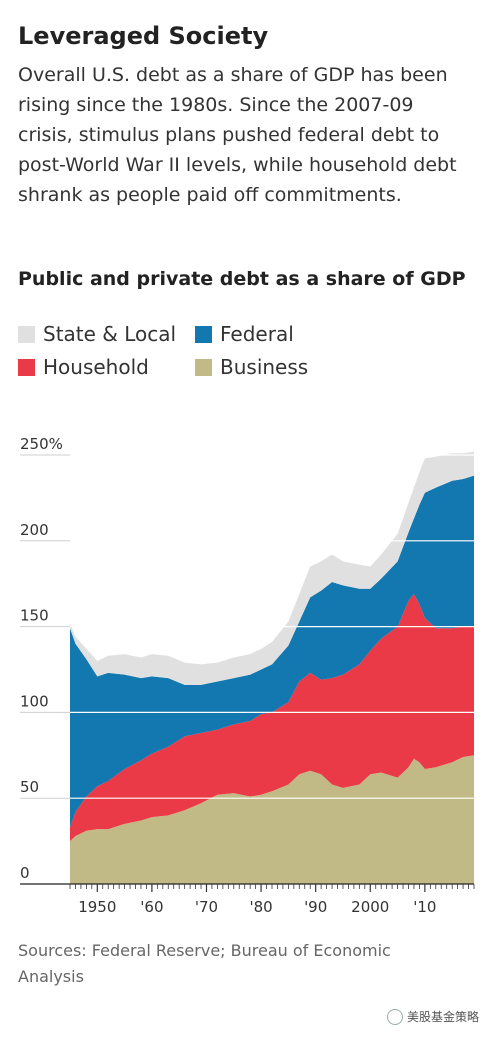 This screenshot has width=487, height=1039. What do you see at coordinates (272, 819) in the screenshot?
I see `area-business` at bounding box center [272, 819].